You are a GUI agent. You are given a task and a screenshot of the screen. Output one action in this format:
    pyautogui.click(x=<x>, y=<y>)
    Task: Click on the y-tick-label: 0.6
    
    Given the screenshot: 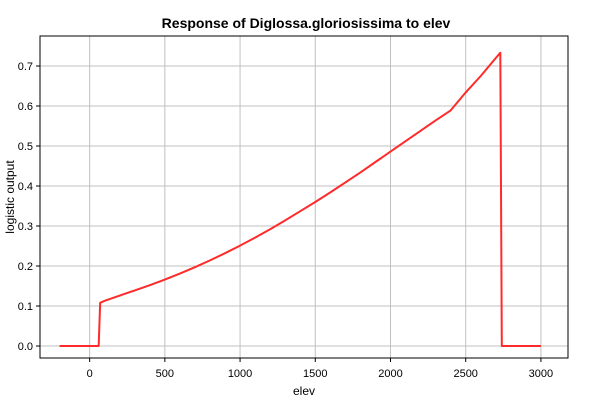 What is the action you would take?
    pyautogui.click(x=25, y=107)
    